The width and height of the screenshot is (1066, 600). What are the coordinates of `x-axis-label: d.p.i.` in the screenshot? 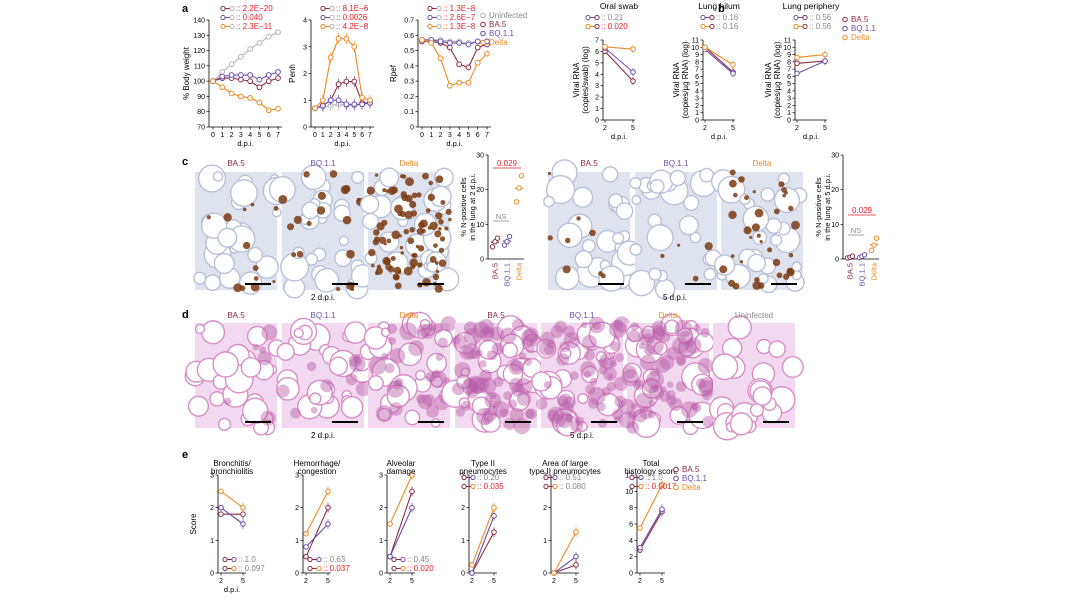 It's located at (719, 136).